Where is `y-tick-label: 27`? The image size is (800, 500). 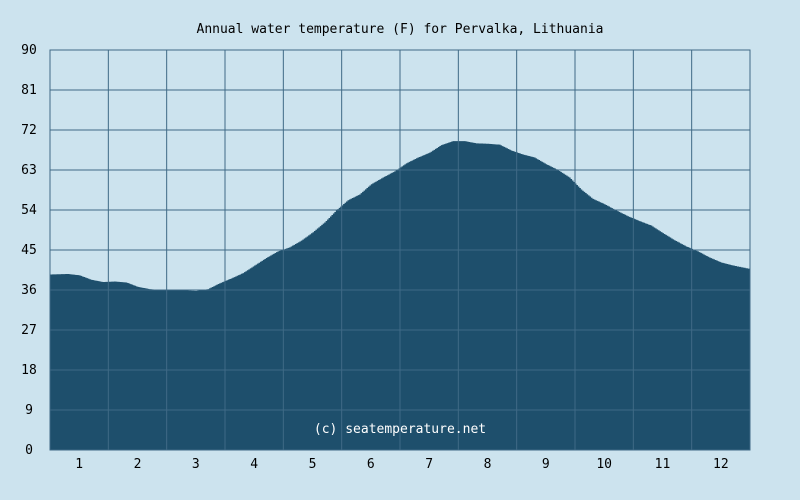 y-tick-label: 27 is located at coordinates (29, 330).